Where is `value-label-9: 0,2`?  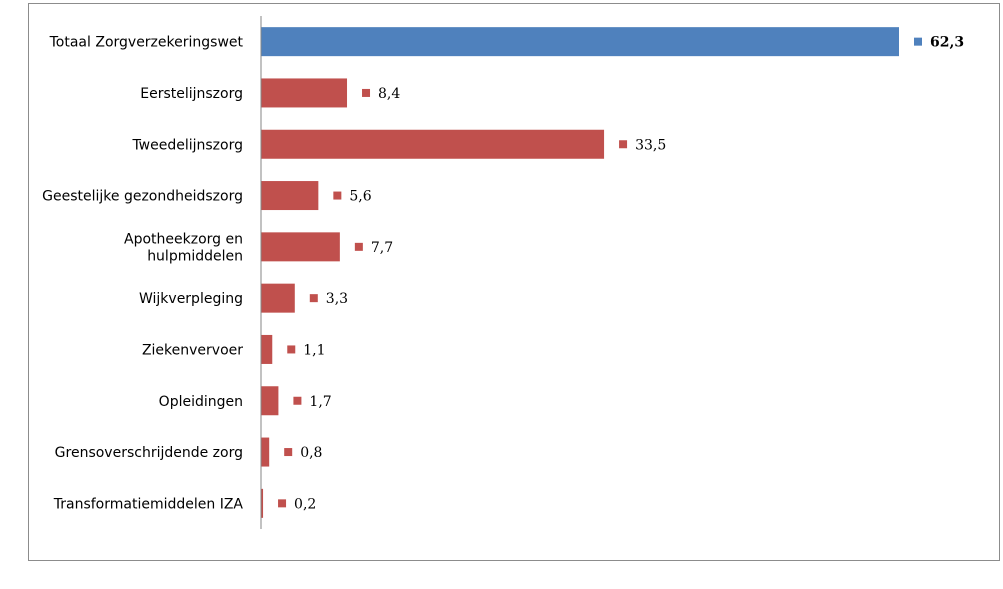 value-label-9: 0,2 is located at coordinates (305, 504).